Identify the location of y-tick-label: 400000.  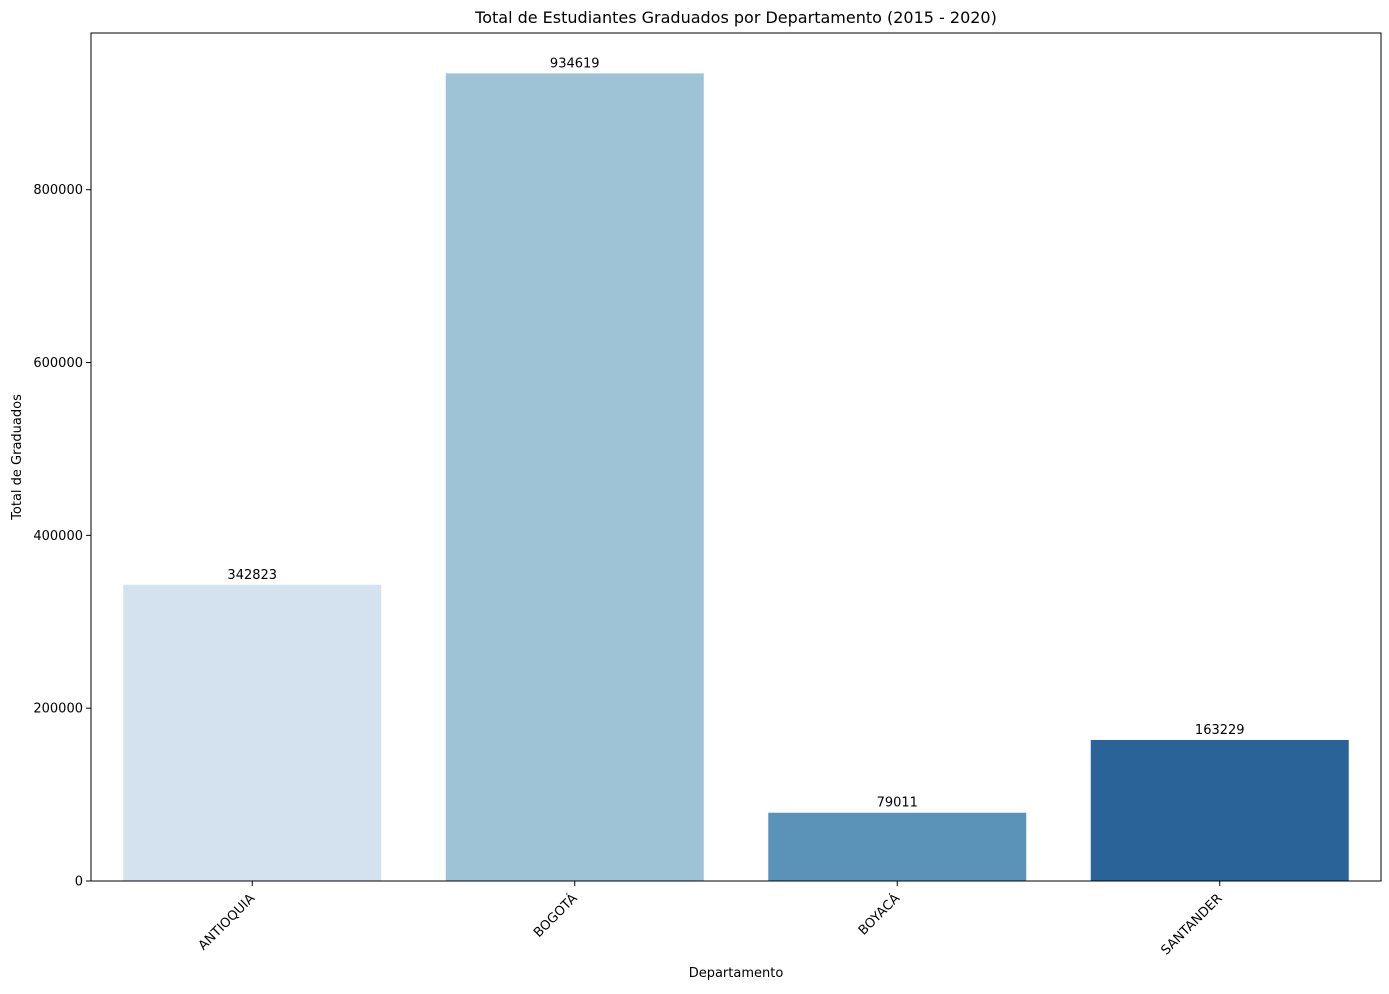
(58, 536).